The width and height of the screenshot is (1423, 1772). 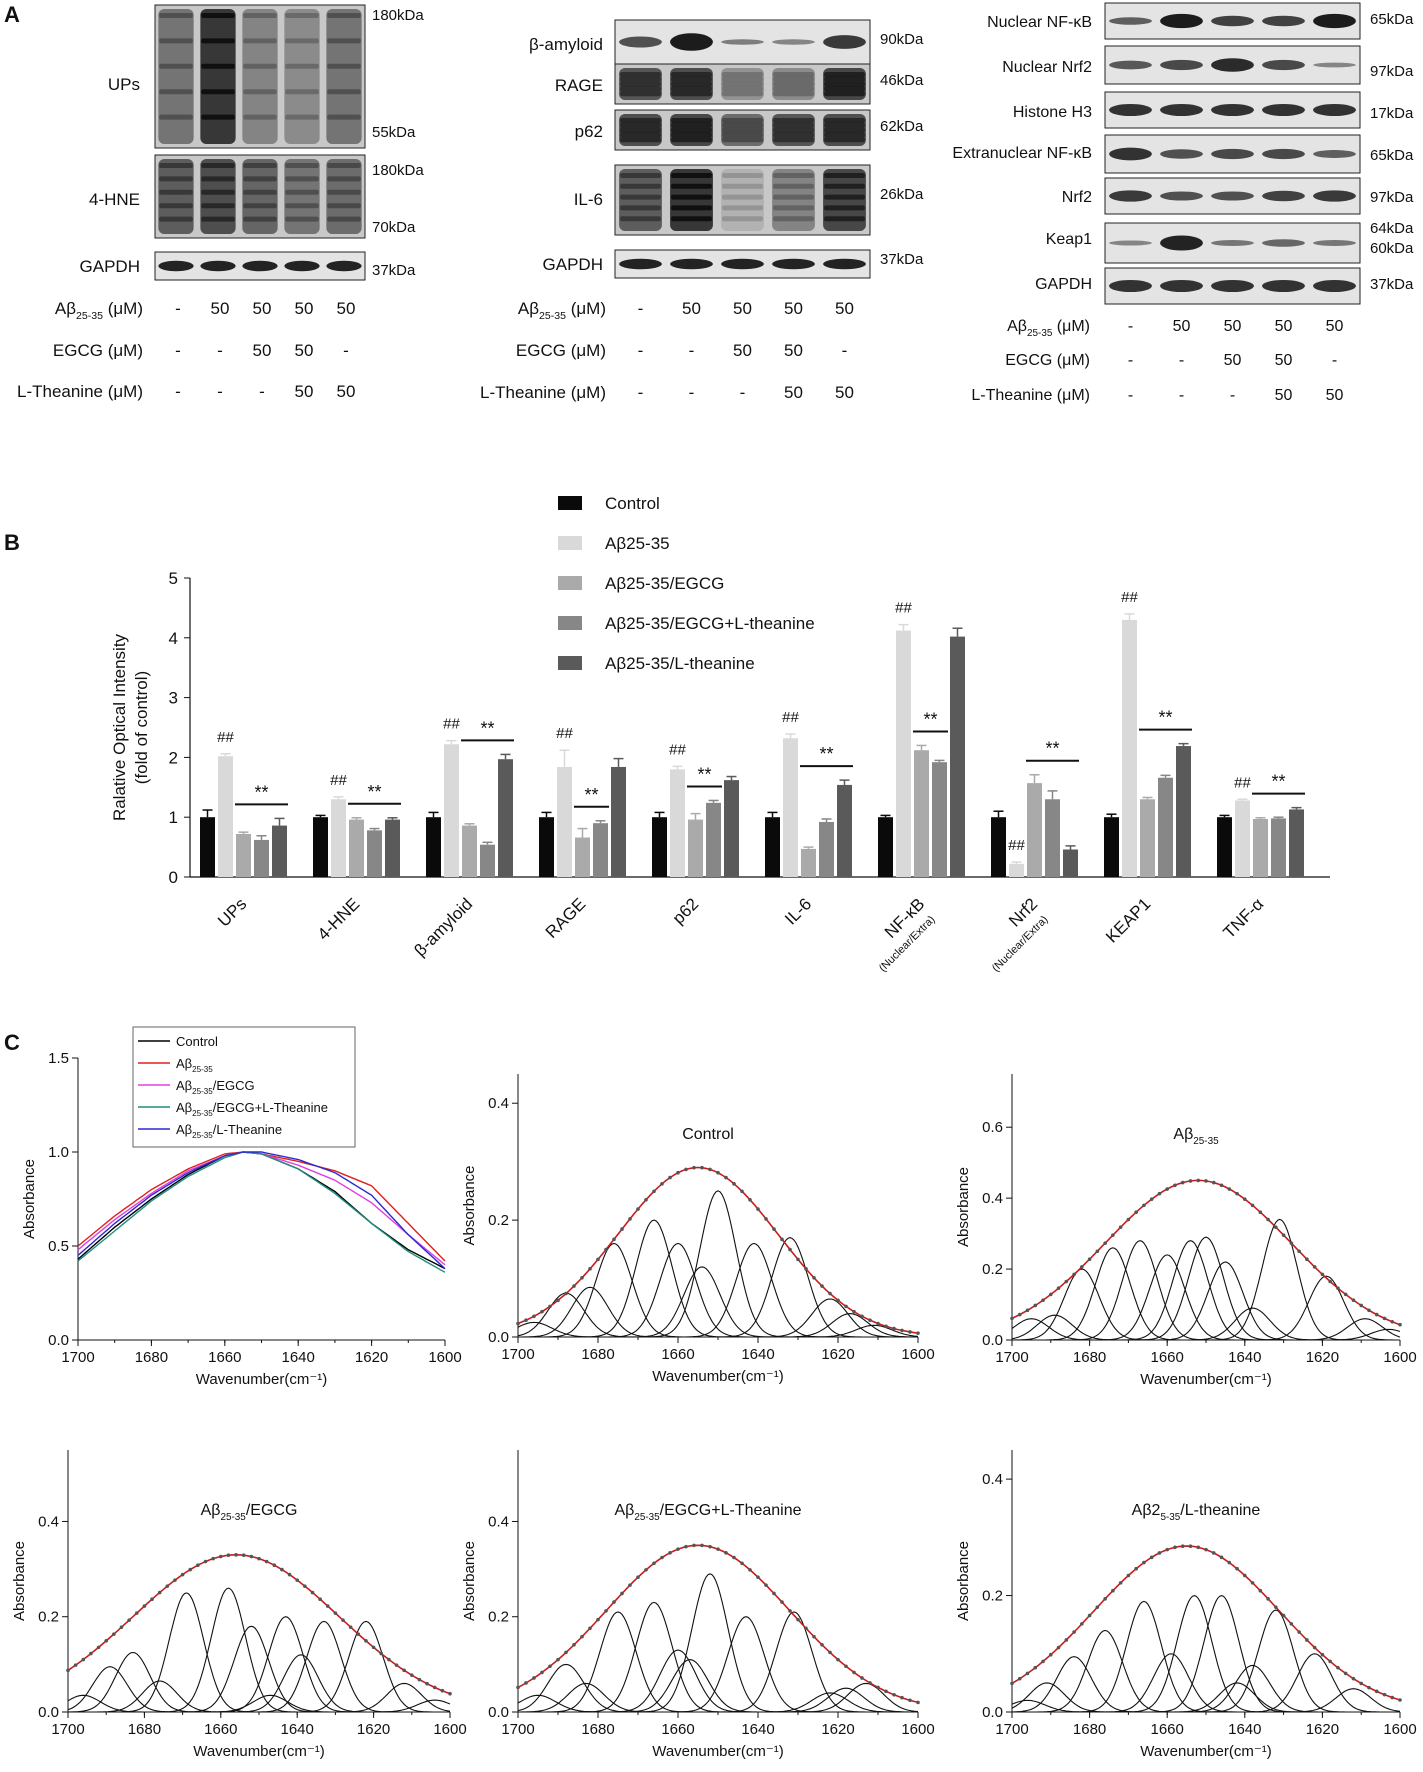 I want to click on c-legend-label-sub: 25-35, so click(x=202, y=1091).